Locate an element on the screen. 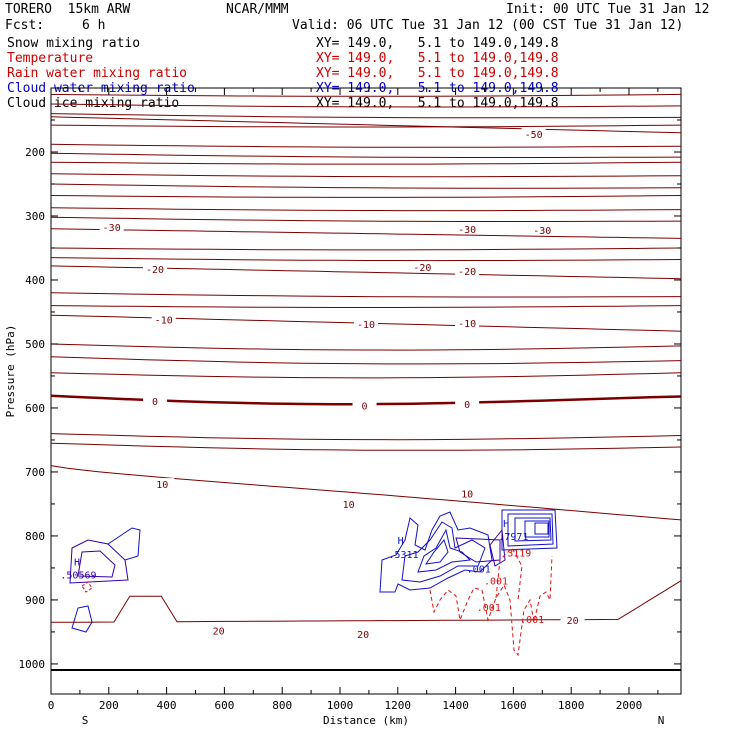  y-tick-label: 700 is located at coordinates (35, 472).